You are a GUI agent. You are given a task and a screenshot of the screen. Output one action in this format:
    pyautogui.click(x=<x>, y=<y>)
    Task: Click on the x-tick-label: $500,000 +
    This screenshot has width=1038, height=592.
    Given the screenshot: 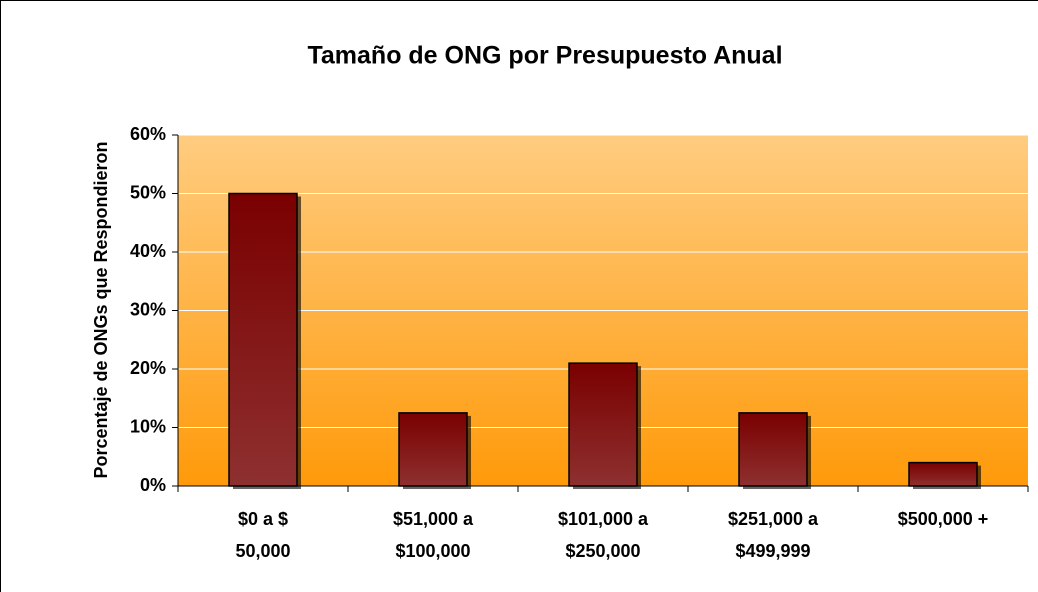 What is the action you would take?
    pyautogui.click(x=943, y=519)
    